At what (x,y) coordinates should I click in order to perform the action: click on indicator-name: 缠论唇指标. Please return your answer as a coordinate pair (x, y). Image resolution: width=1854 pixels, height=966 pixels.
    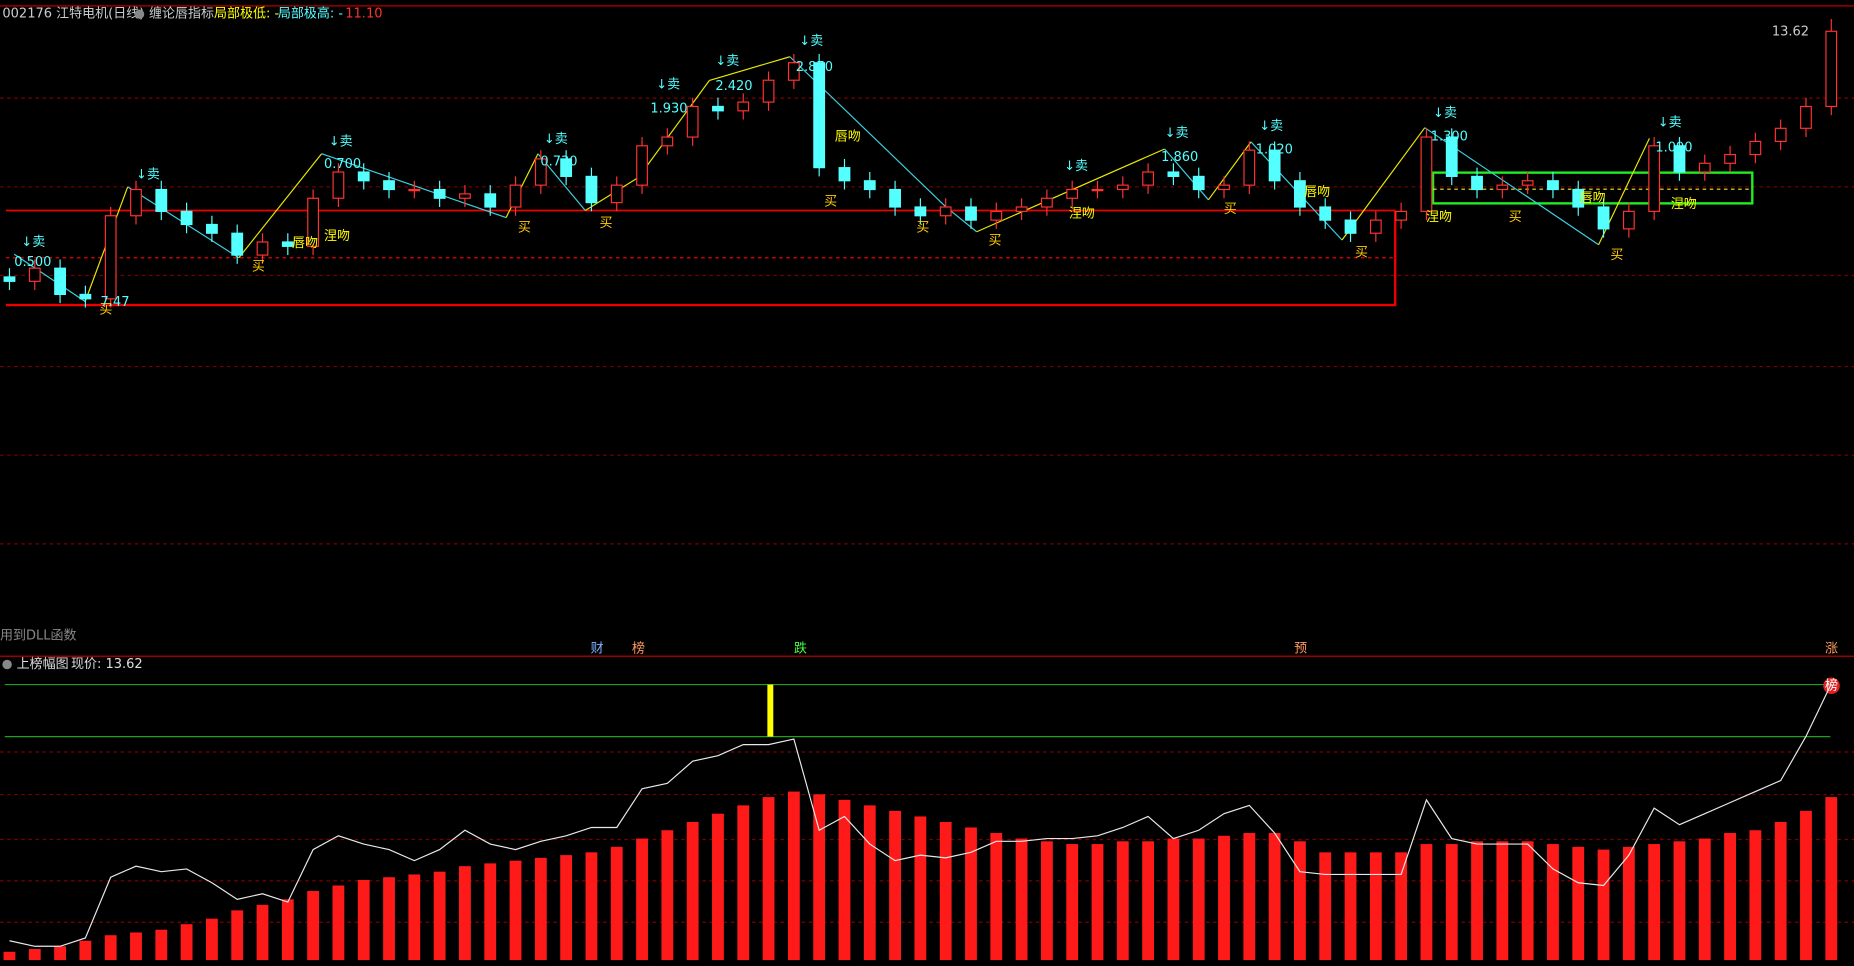
    Looking at the image, I should click on (181, 14).